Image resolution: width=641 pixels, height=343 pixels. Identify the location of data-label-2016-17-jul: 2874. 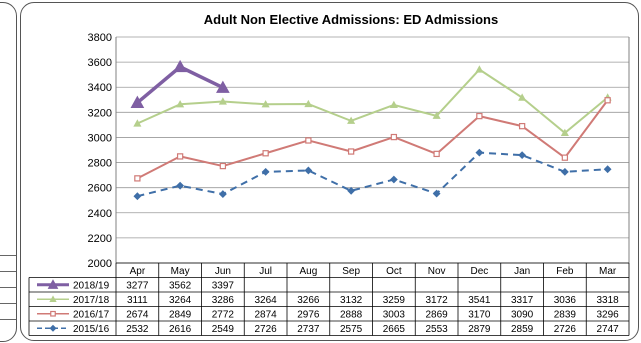
(266, 314).